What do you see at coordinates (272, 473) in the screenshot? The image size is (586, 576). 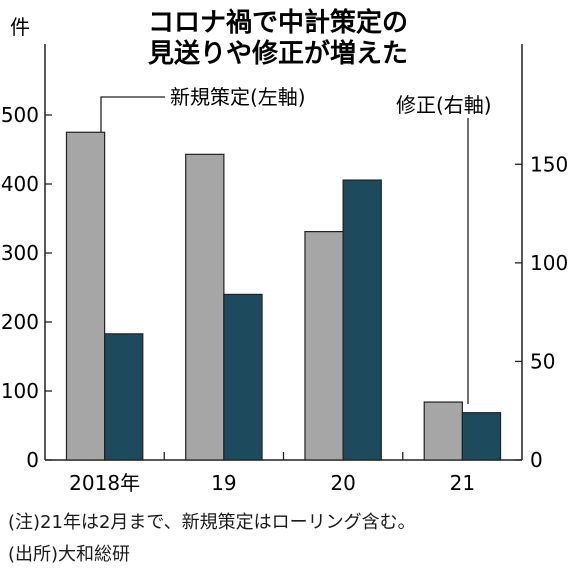 I see `x-axis-ticks: 2018年 19 20 21` at bounding box center [272, 473].